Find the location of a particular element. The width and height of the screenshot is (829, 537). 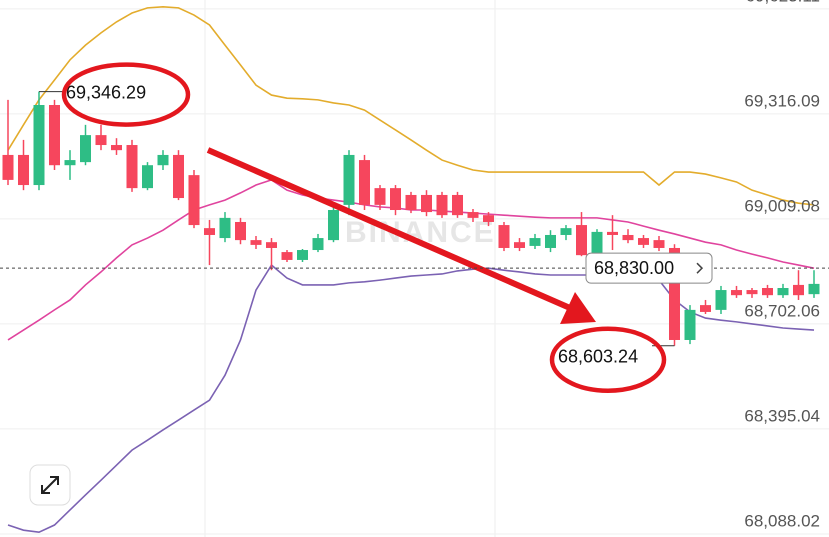

annotation-label: 69,346.29 is located at coordinates (106, 92).